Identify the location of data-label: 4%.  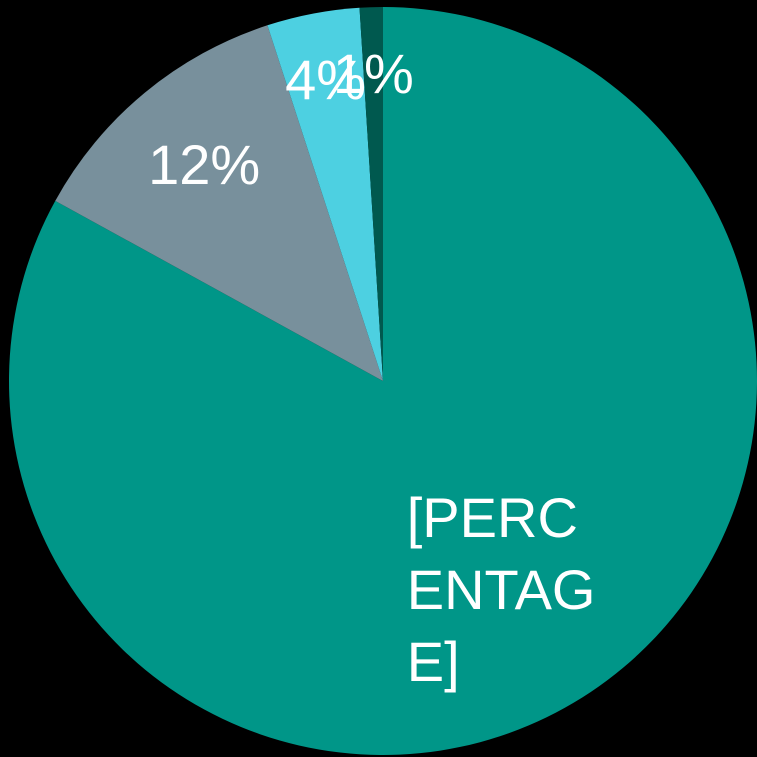
(325, 79).